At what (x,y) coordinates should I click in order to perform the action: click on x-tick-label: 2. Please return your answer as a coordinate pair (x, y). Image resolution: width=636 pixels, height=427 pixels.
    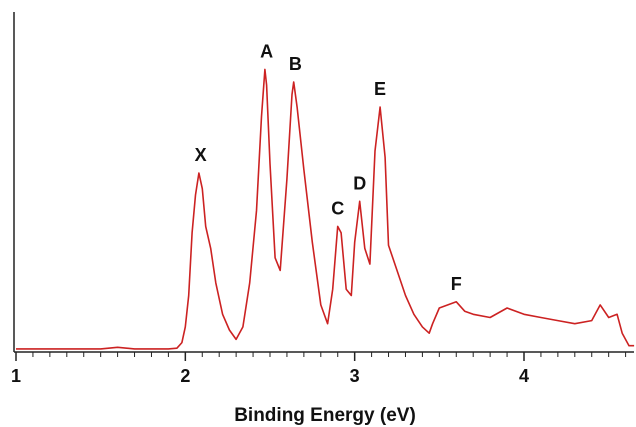
    Looking at the image, I should click on (185, 376).